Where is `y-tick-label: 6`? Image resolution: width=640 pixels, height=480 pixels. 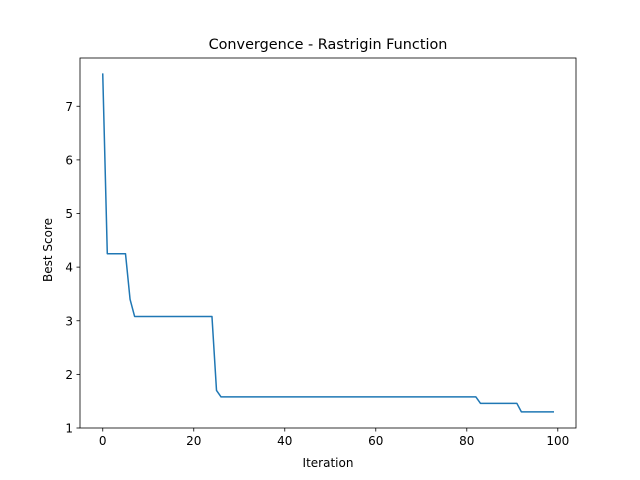 y-tick-label: 6 is located at coordinates (69, 160).